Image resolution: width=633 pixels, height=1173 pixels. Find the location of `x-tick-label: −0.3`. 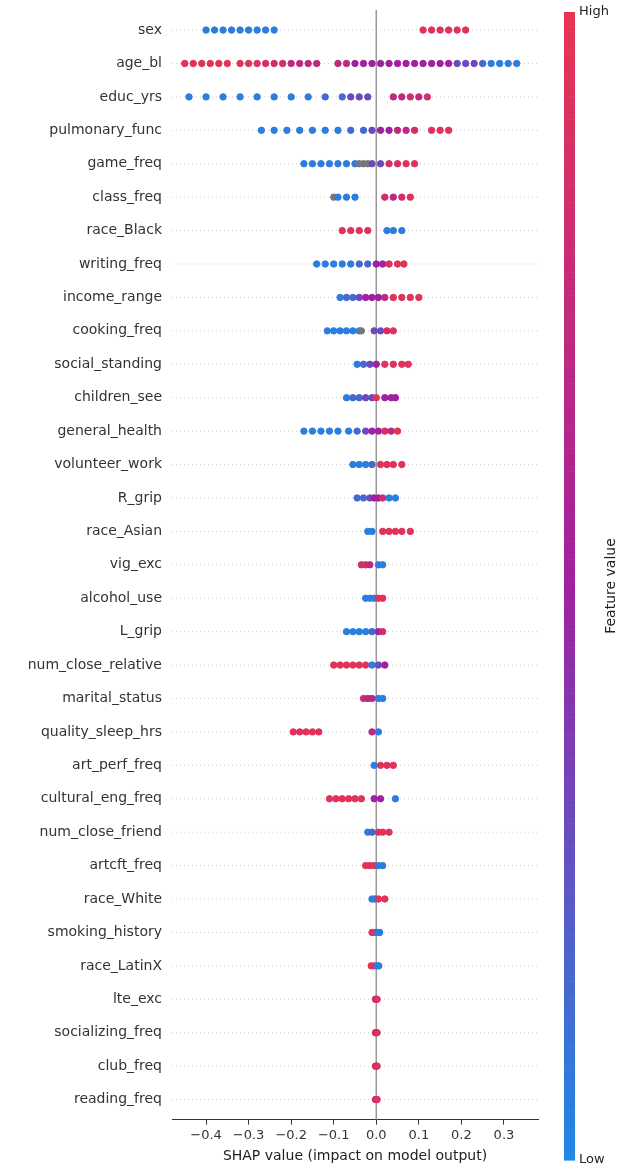

x-tick-label: −0.3 is located at coordinates (248, 1134).